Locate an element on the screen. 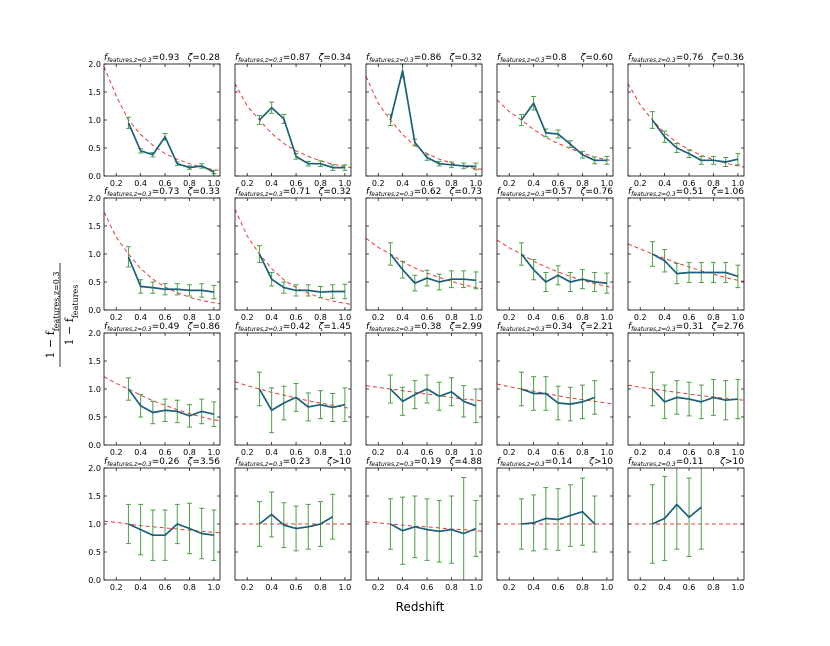 The width and height of the screenshot is (830, 646). panel-title-zeta: ζ=0.34 is located at coordinates (335, 58).